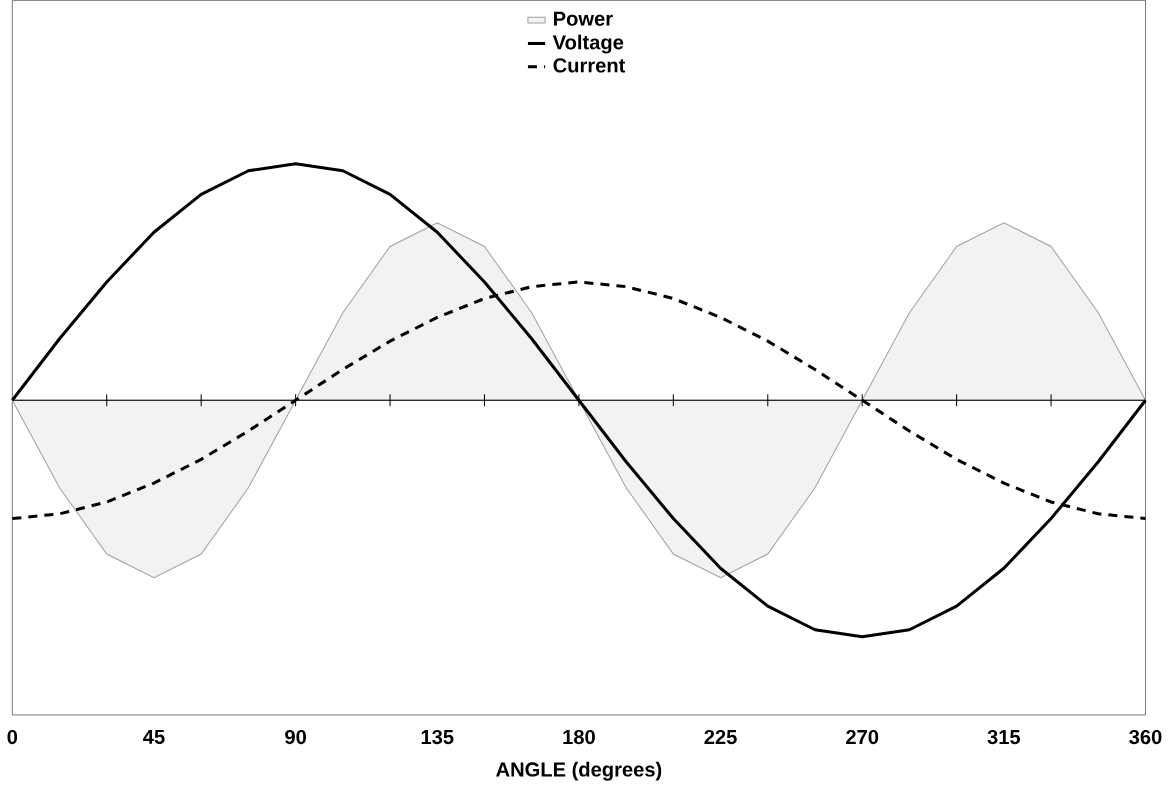 Image resolution: width=1169 pixels, height=787 pixels. What do you see at coordinates (583, 18) in the screenshot?
I see `legend-label: Power` at bounding box center [583, 18].